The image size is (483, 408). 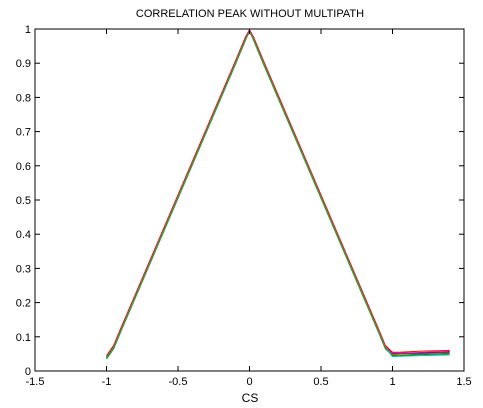 I want to click on y-tick-label: 0.7, so click(x=23, y=133).